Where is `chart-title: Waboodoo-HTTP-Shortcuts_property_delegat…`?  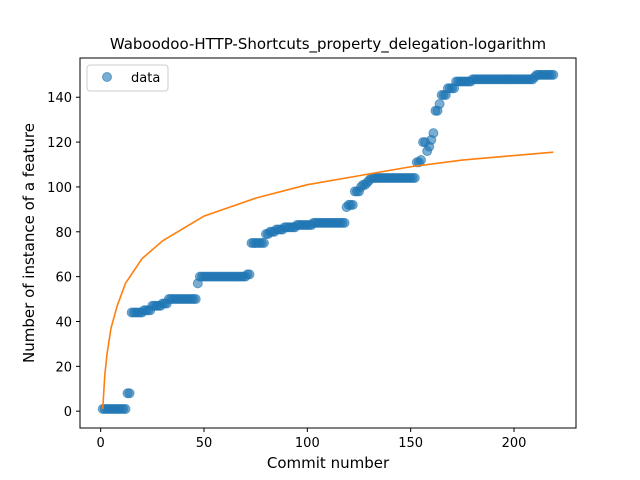 chart-title: Waboodoo-HTTP-Shortcuts_property_delegat… is located at coordinates (328, 44).